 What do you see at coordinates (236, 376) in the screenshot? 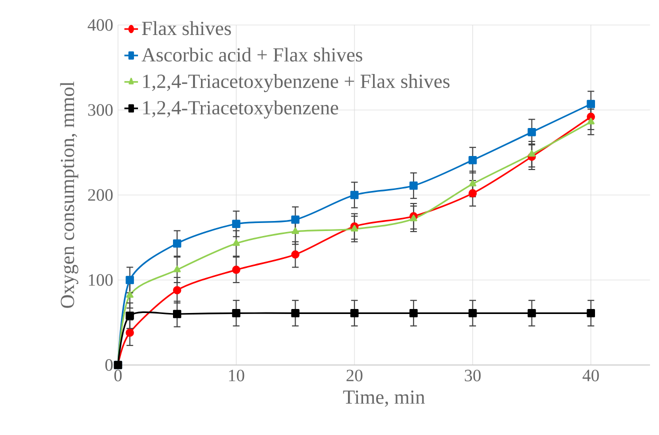
I see `x-tick-label: 10` at bounding box center [236, 376].